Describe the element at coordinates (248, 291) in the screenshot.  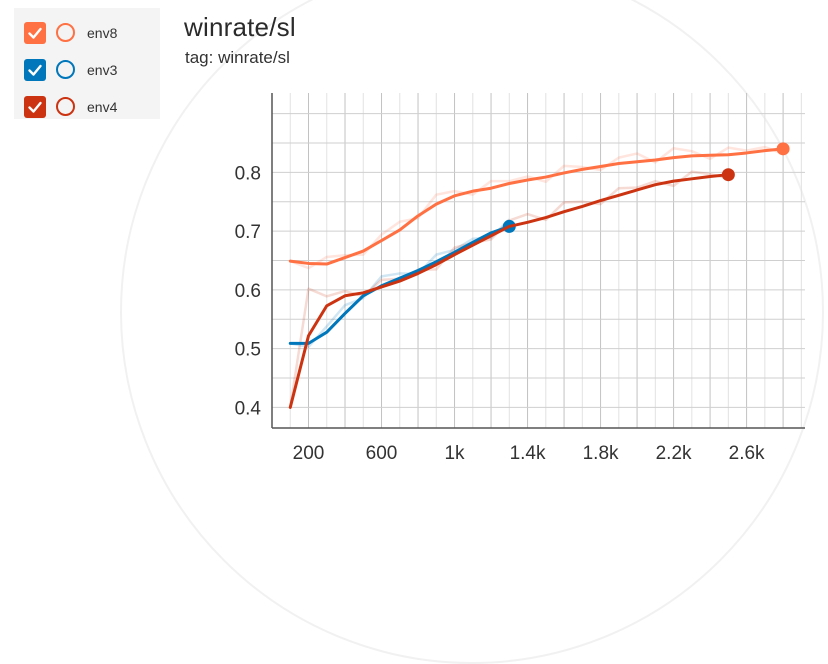
I see `y-tick-label: 0.6` at that location.